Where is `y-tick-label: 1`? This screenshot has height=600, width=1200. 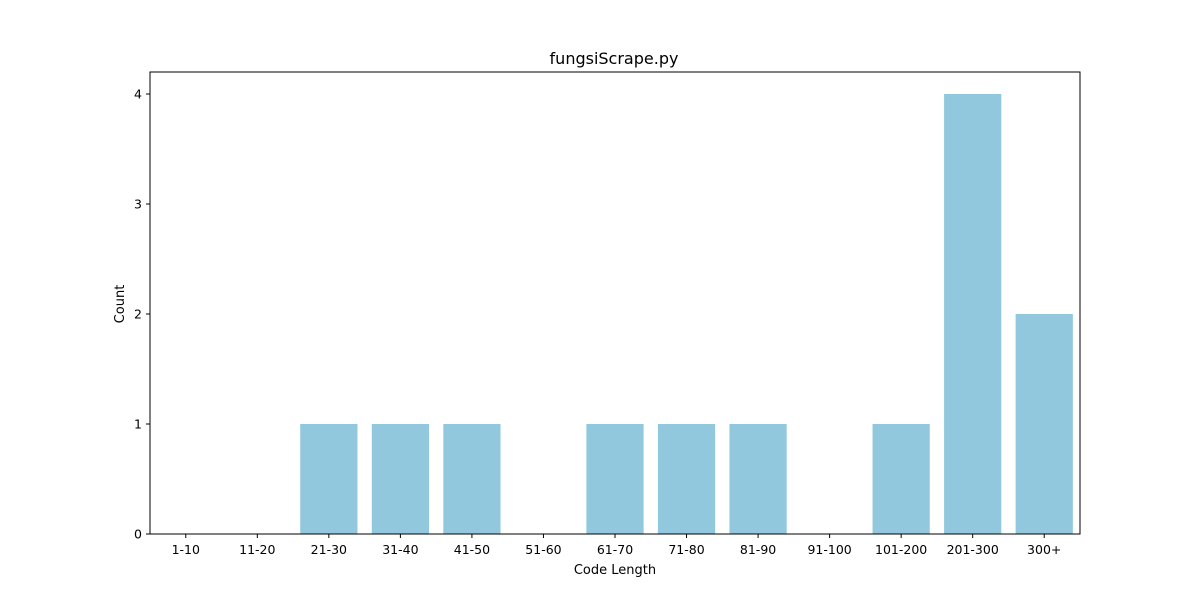 y-tick-label: 1 is located at coordinates (138, 424).